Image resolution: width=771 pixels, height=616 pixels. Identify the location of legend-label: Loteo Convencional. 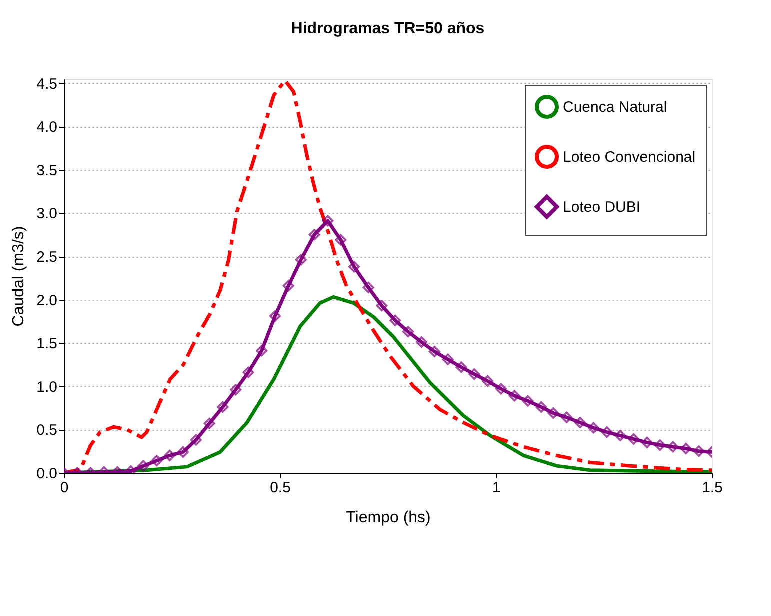
(629, 157).